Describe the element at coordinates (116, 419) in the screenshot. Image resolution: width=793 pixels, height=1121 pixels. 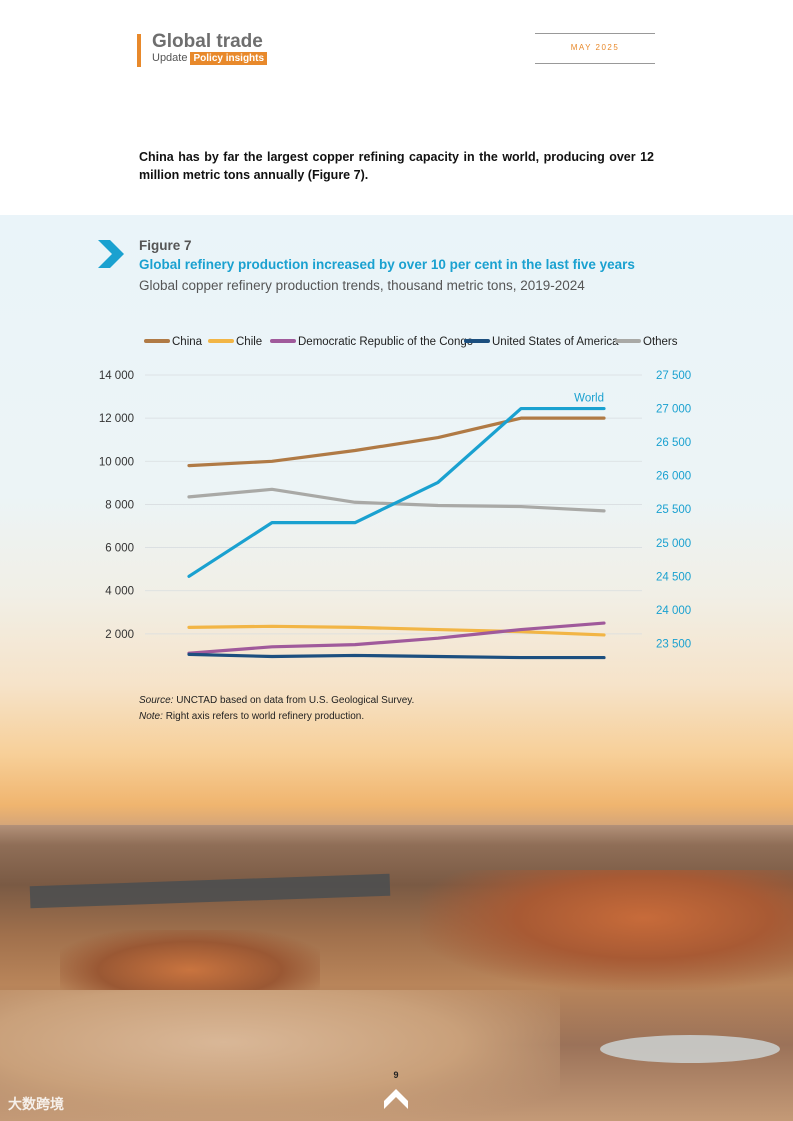
I see `y-tick-label-left: 12 000` at that location.